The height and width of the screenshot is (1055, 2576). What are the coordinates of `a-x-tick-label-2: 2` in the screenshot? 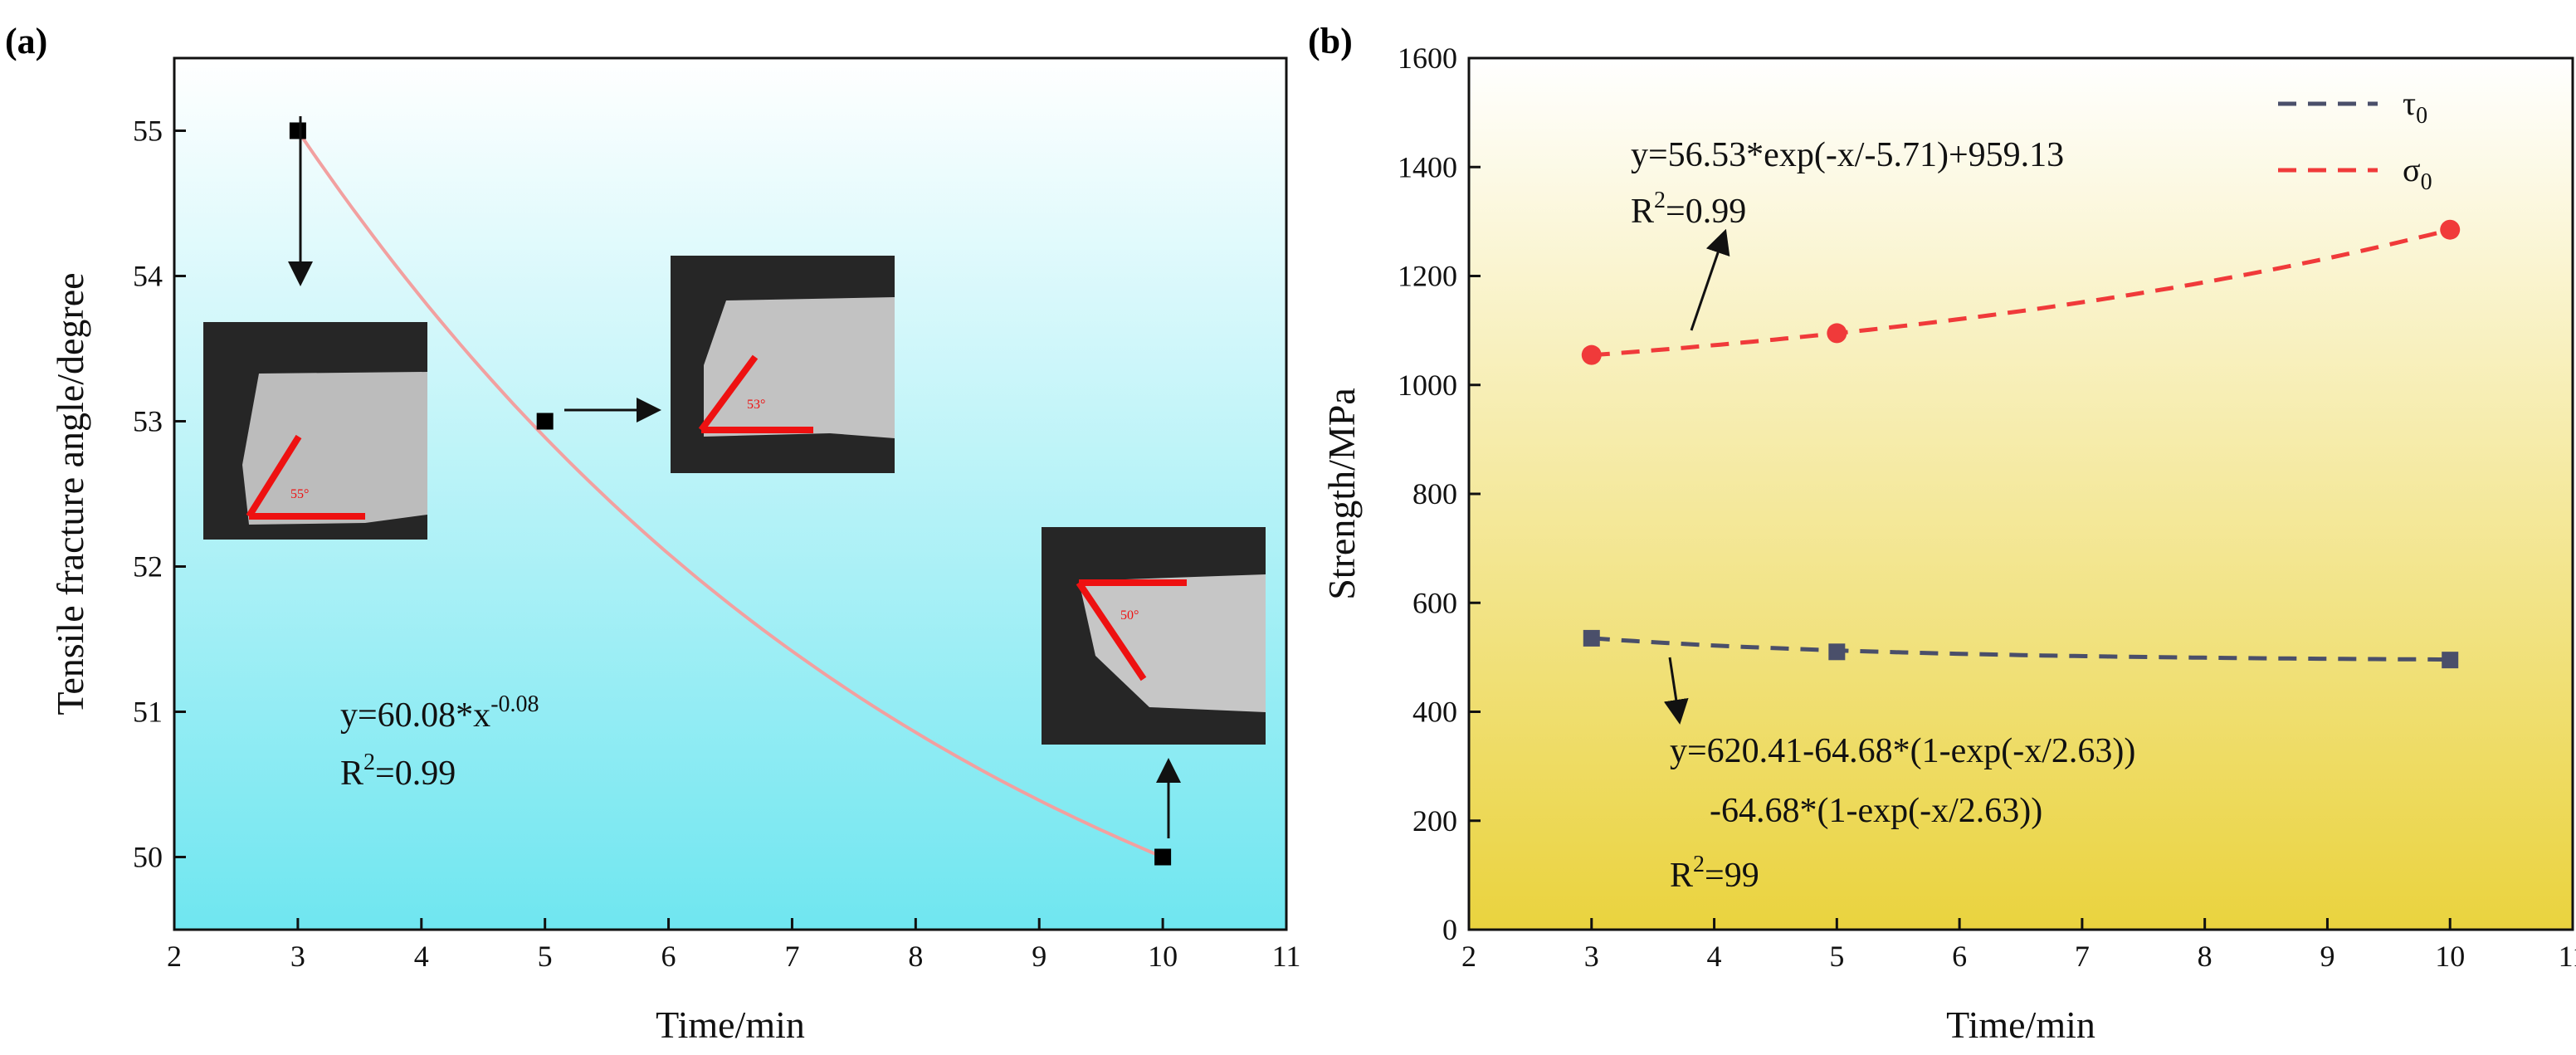 It's located at (174, 956).